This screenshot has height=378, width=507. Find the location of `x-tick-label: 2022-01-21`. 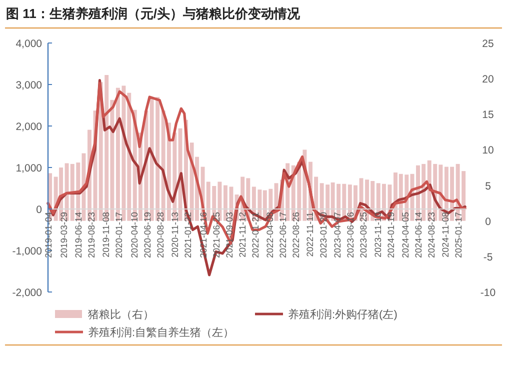

x-tick-label: 2022-01-21 is located at coordinates (255, 235).